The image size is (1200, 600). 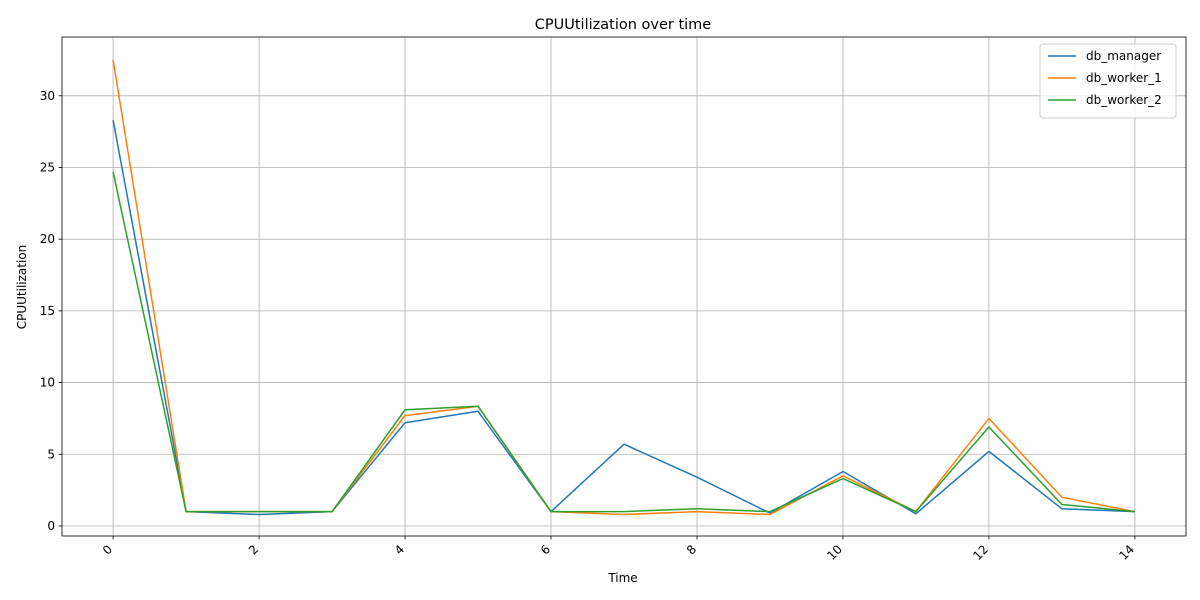 I want to click on x-tick-label: 6, so click(x=545, y=549).